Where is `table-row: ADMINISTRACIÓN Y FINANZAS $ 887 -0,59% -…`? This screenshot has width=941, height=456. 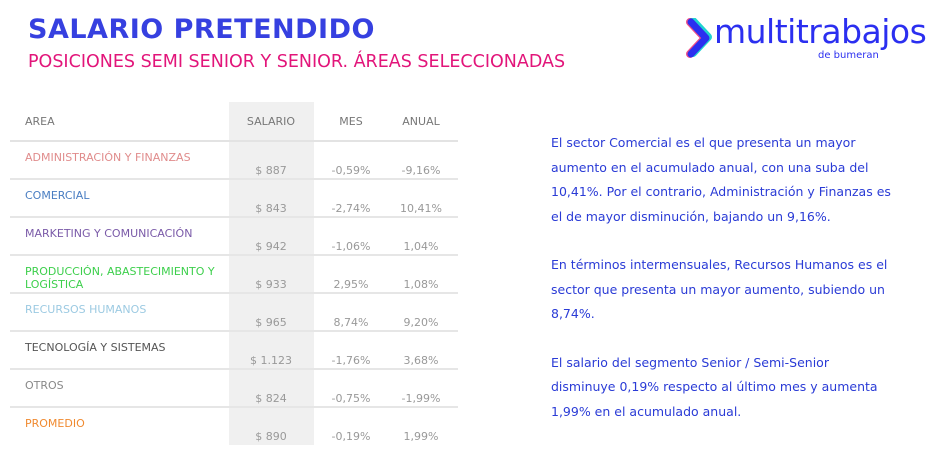 table-row: ADMINISTRACIÓN Y FINANZAS $ 887 -0,59% -… is located at coordinates (234, 161).